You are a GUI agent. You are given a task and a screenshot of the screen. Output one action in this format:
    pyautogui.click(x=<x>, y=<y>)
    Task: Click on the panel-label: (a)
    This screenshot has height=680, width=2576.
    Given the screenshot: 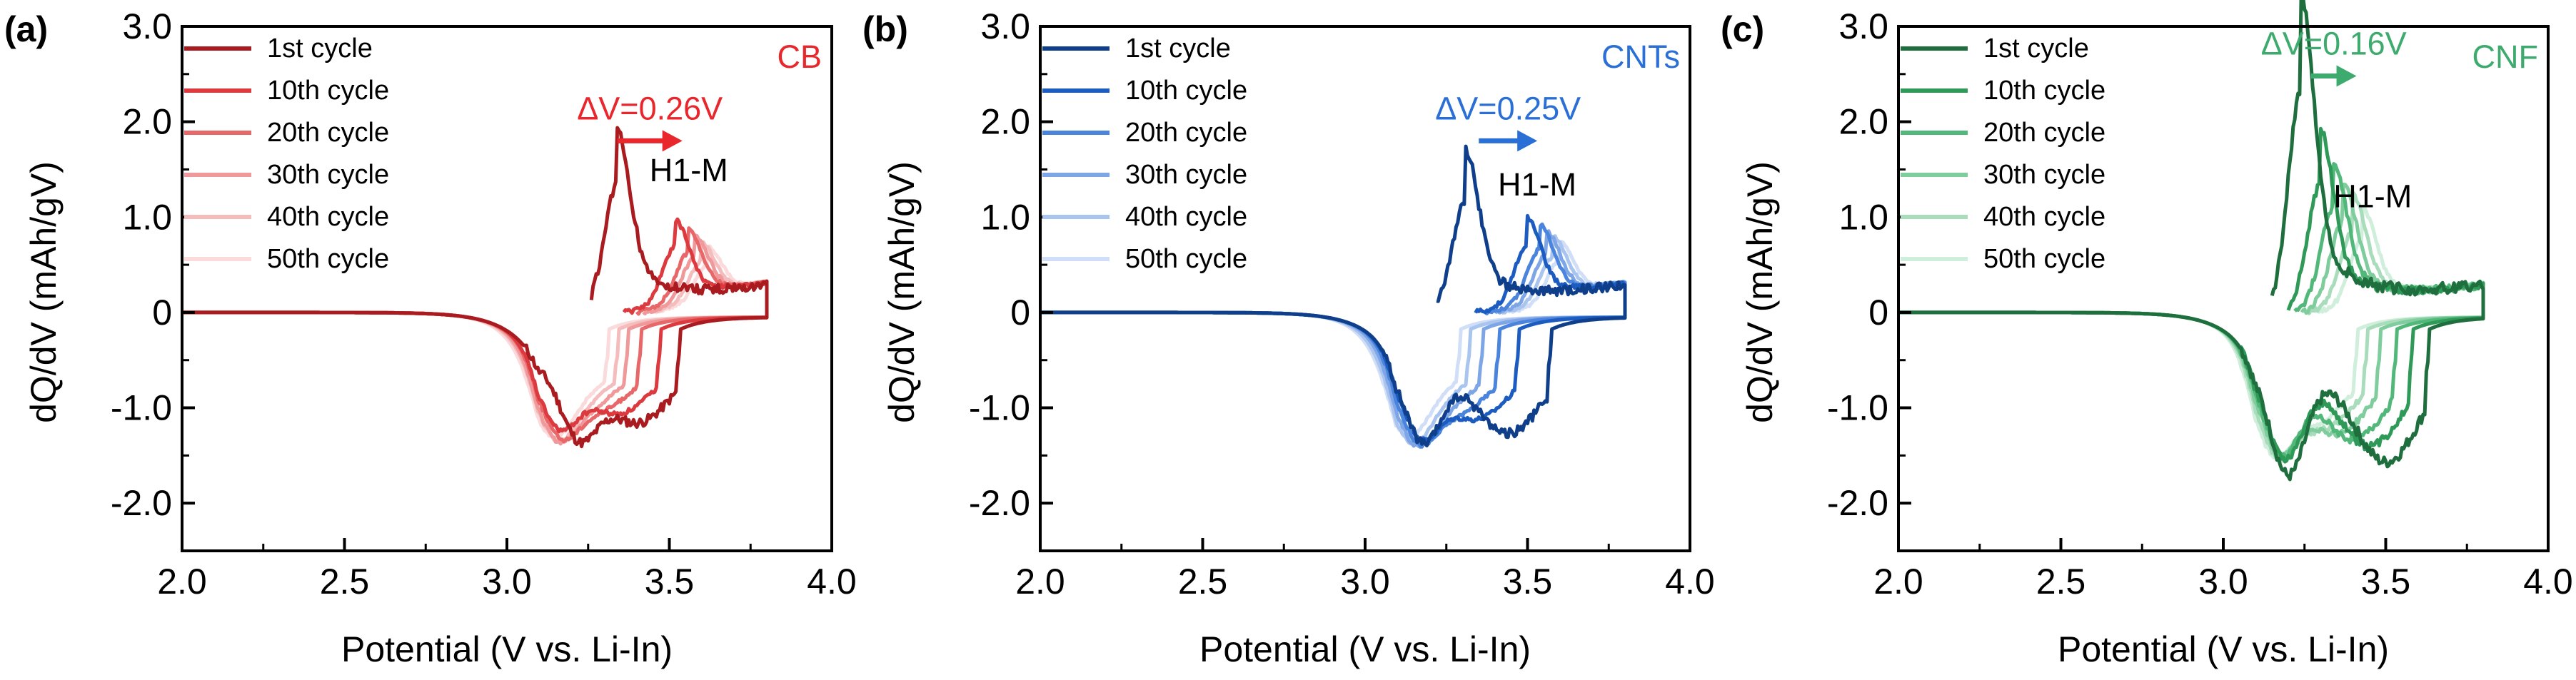 What is the action you would take?
    pyautogui.click(x=26, y=29)
    